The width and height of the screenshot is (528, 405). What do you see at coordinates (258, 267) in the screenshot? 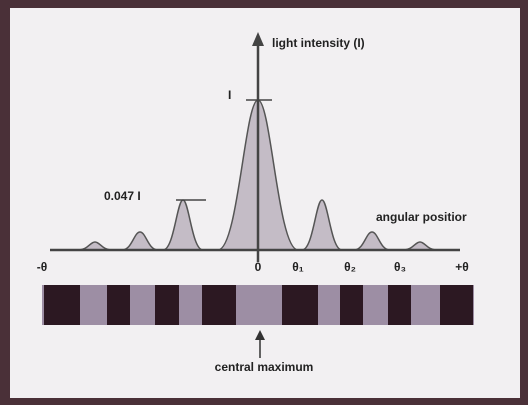
I see `position-label: 0` at bounding box center [258, 267].